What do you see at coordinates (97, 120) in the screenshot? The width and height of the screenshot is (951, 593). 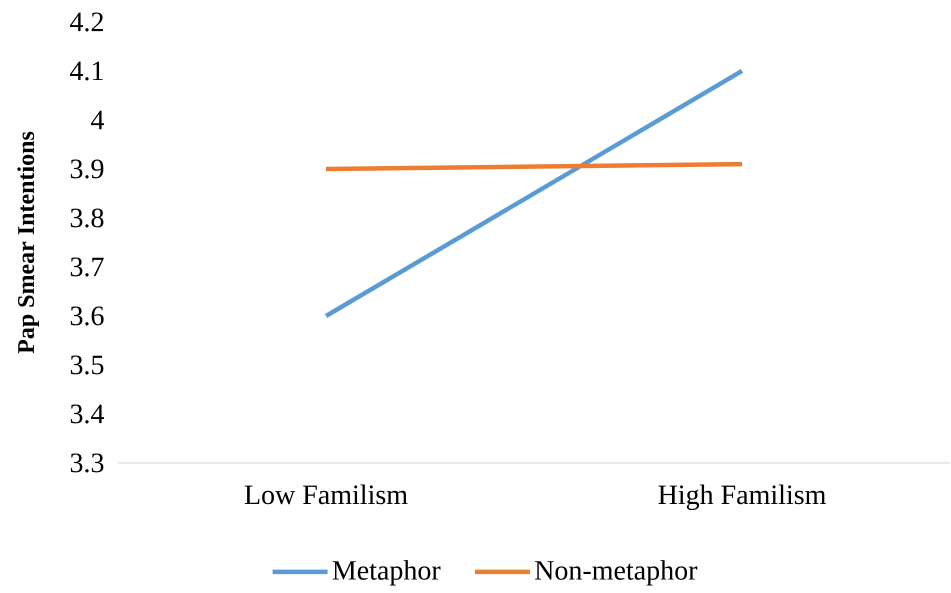 I see `y-tick-label: 4` at bounding box center [97, 120].